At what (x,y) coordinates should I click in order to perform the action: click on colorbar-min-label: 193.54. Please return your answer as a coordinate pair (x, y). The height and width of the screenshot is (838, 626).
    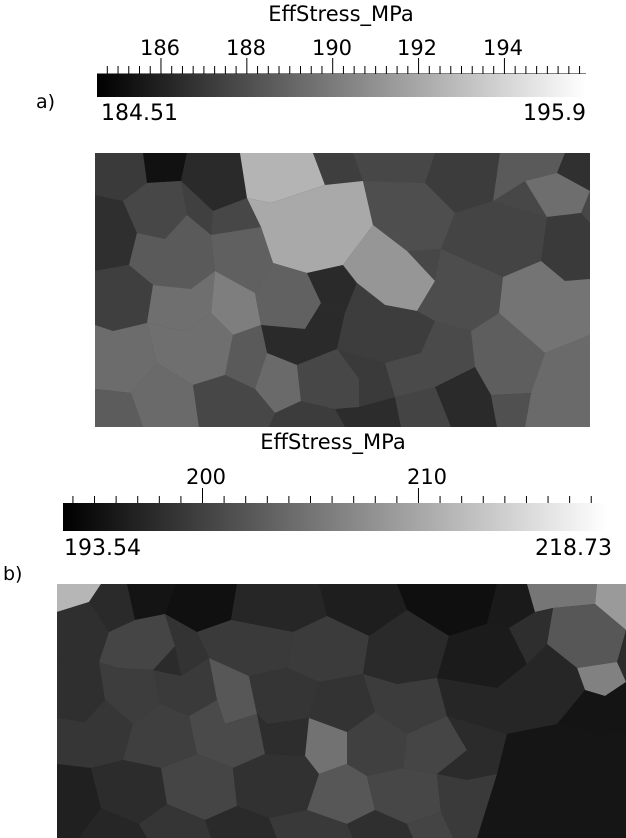
    Looking at the image, I should click on (102, 548).